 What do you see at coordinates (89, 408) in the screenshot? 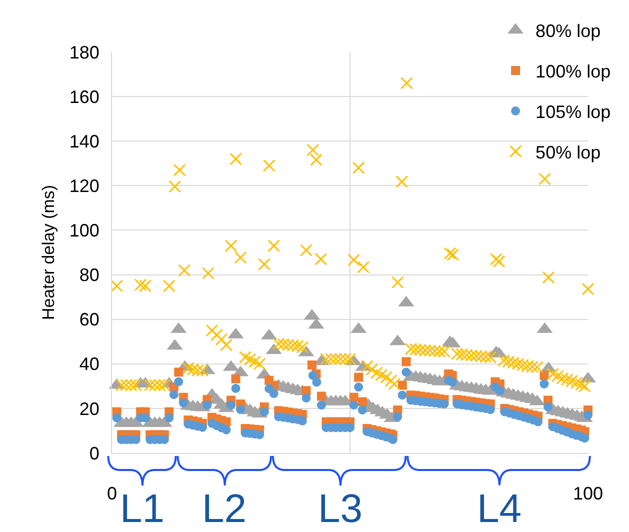
I see `y-tick-label: 20` at bounding box center [89, 408].